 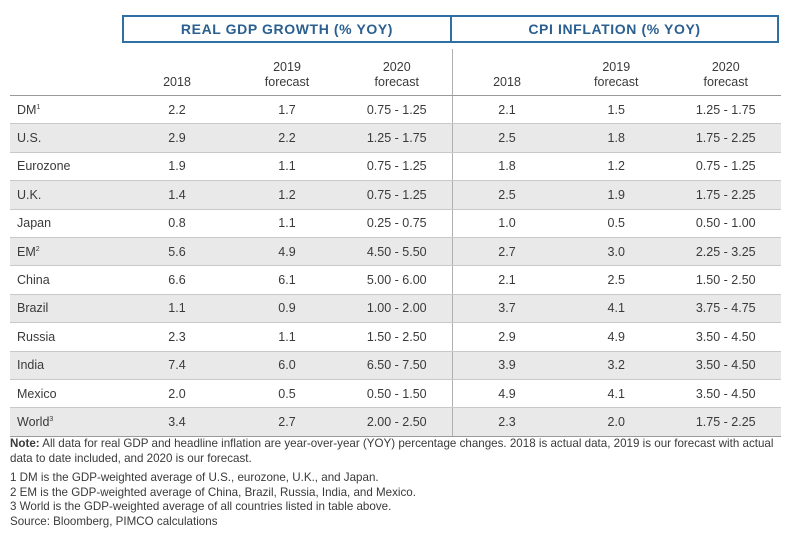 I want to click on row-label: Eurozone, so click(x=66, y=167).